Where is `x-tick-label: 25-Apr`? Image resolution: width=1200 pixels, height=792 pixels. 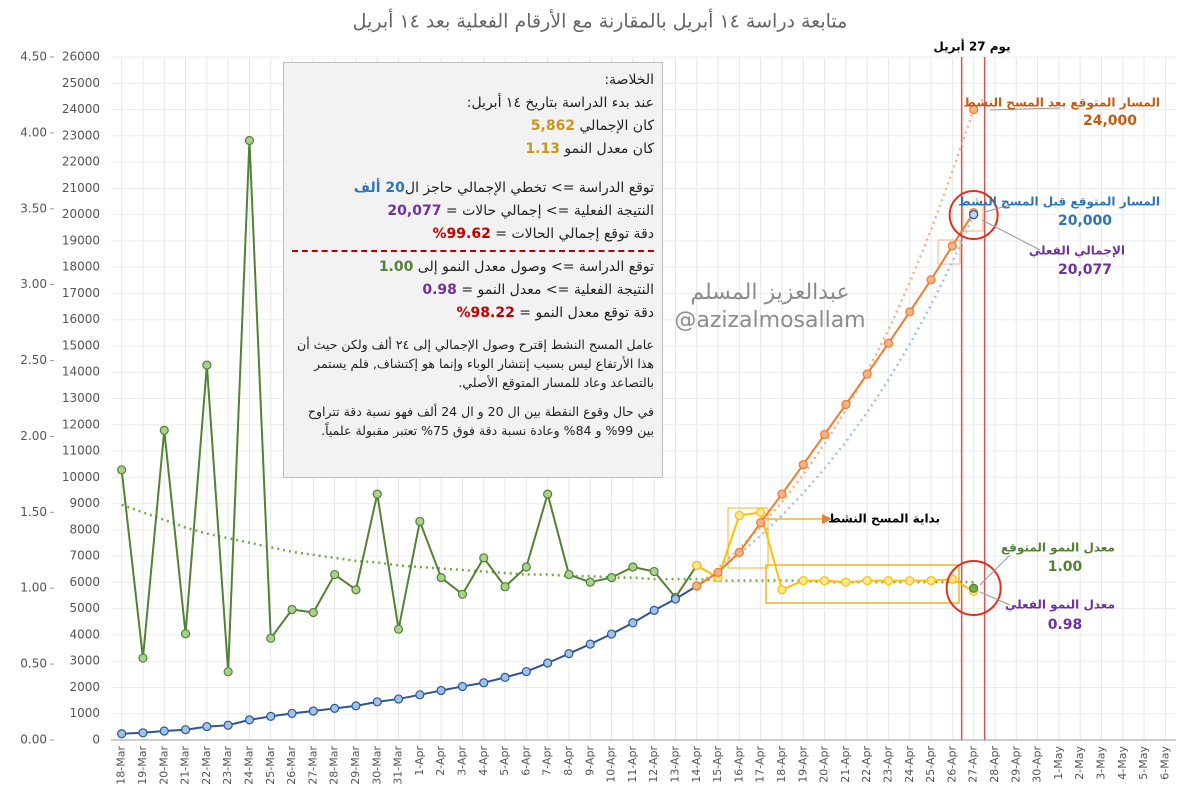
x-tick-label: 25-Apr is located at coordinates (930, 764).